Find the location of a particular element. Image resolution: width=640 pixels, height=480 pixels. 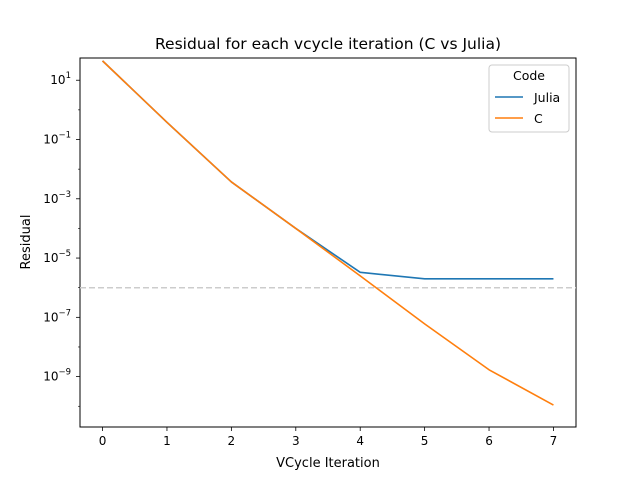

x-tick-label: 1 is located at coordinates (167, 441).